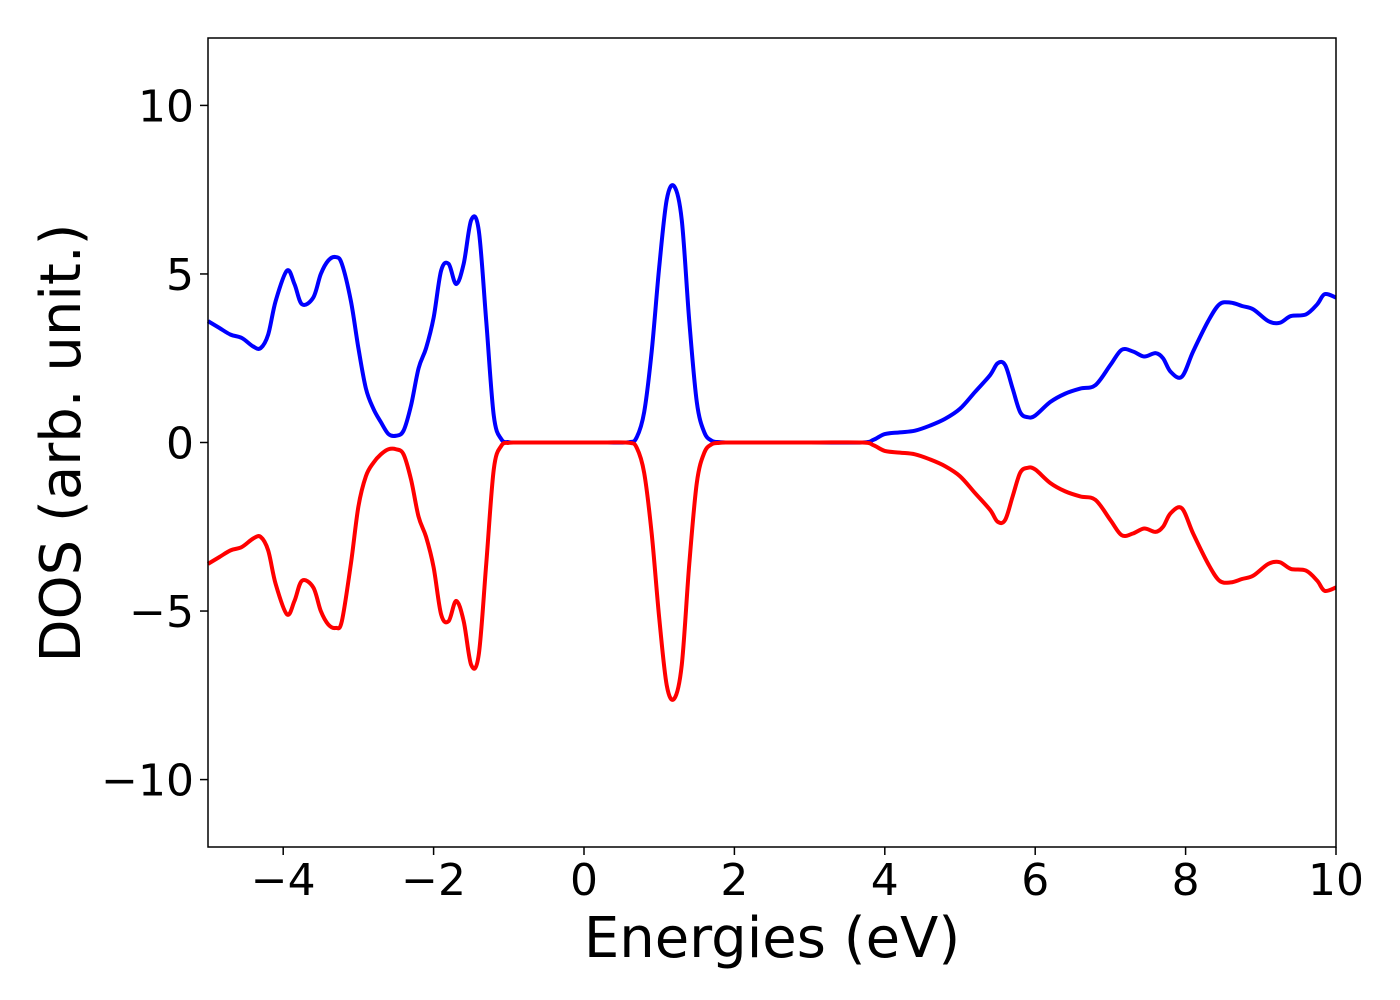 This screenshot has width=1400, height=1000. I want to click on y-tick-label: 5, so click(180, 275).